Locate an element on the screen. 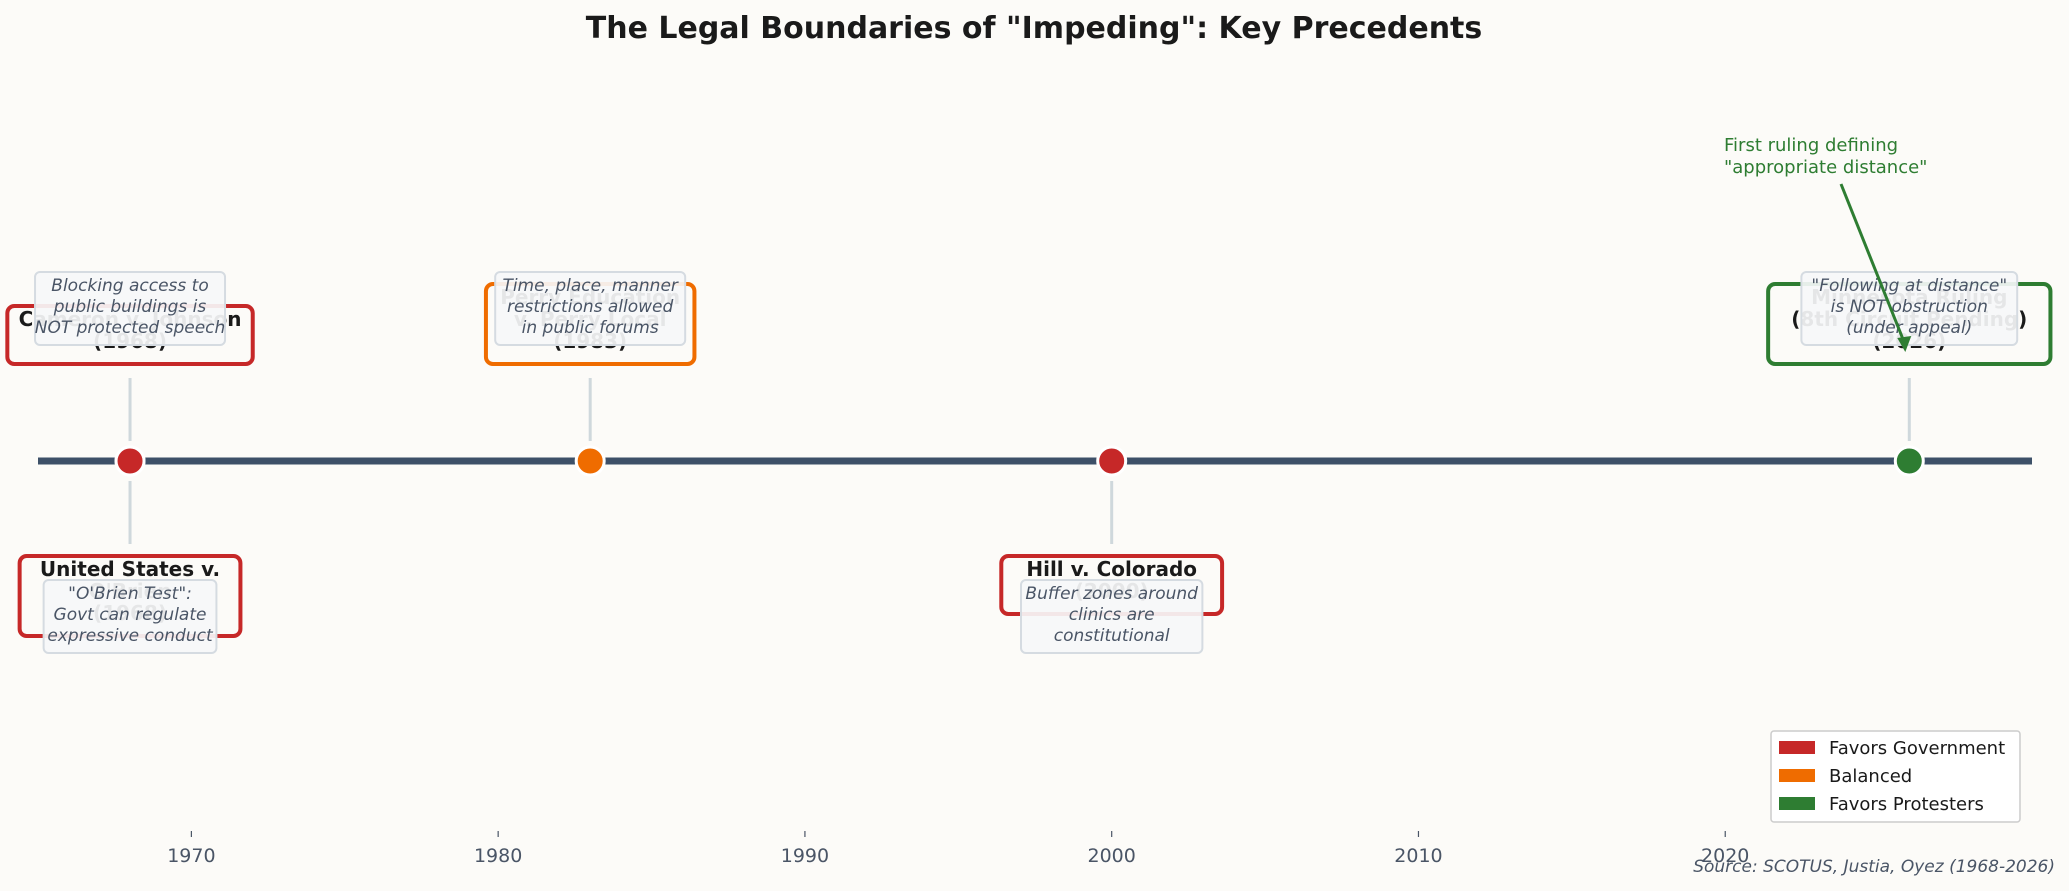 This screenshot has height=891, width=2069. legend-label: Favors Protesters is located at coordinates (1906, 804).